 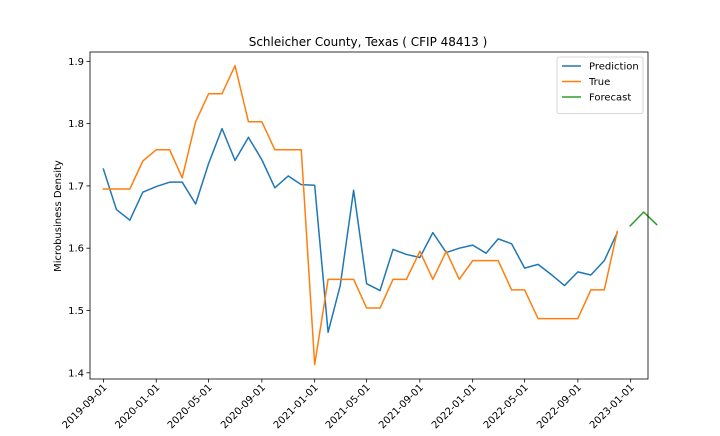 I want to click on legend-label-prediction: Prediction, so click(x=614, y=67).